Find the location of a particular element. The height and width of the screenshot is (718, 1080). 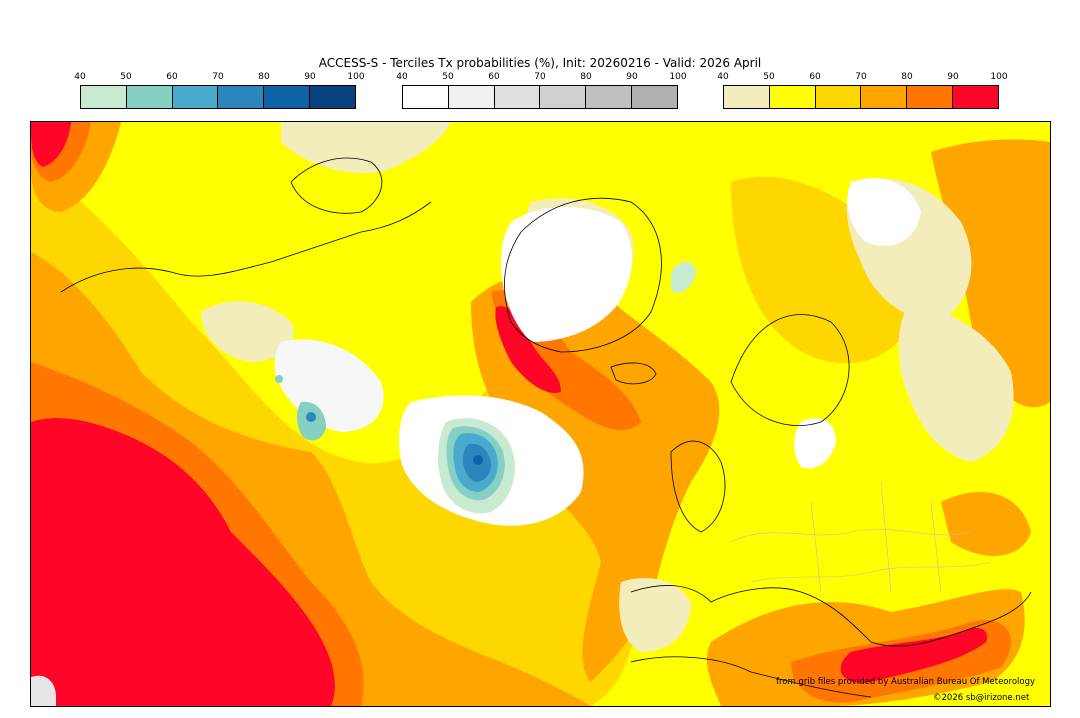

coastline-greenland is located at coordinates (583, 275).